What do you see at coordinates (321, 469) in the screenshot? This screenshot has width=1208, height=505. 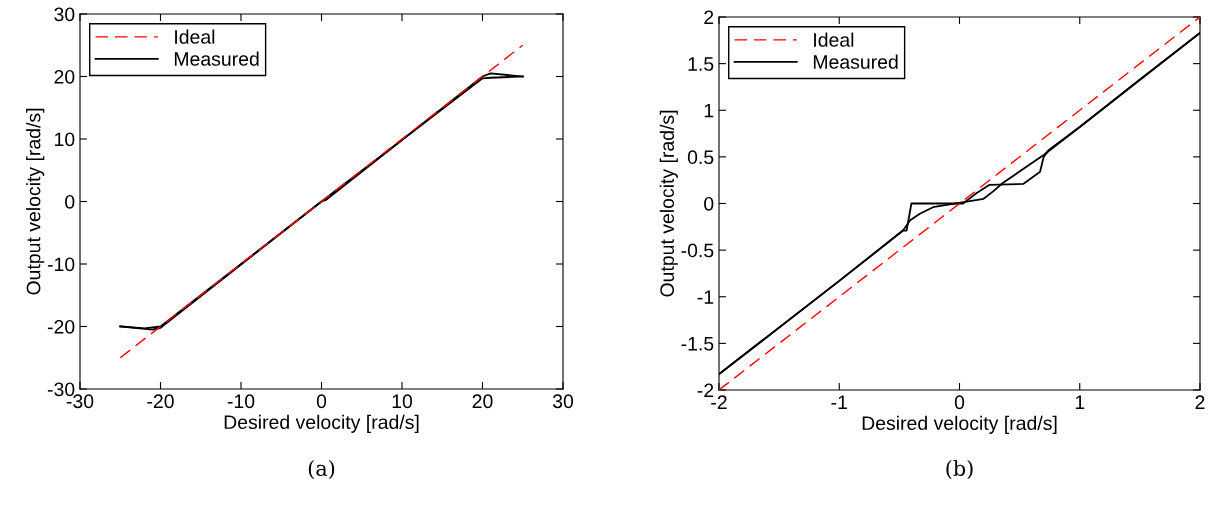 I see `text: (a)` at bounding box center [321, 469].